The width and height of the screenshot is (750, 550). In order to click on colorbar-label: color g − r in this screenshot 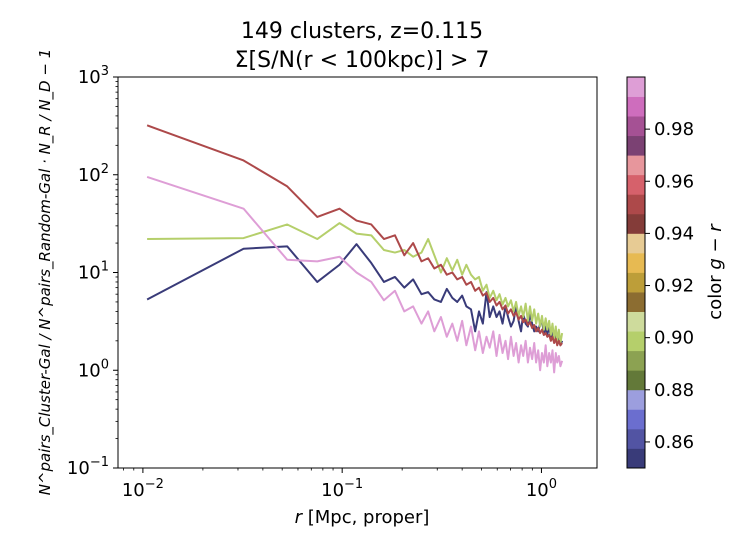, I will do `click(715, 271)`.